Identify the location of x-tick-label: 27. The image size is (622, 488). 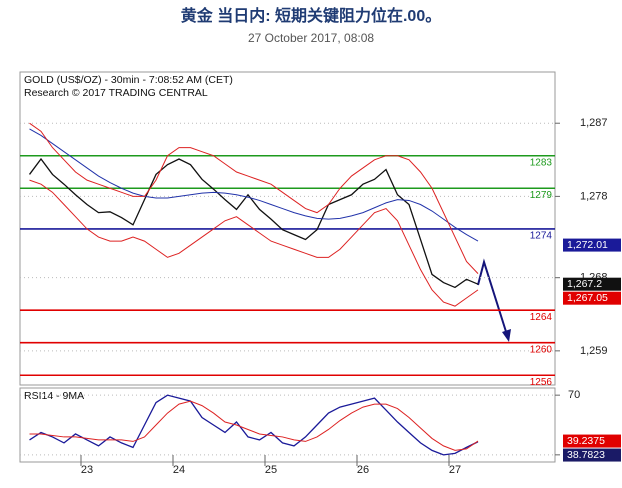
(455, 470).